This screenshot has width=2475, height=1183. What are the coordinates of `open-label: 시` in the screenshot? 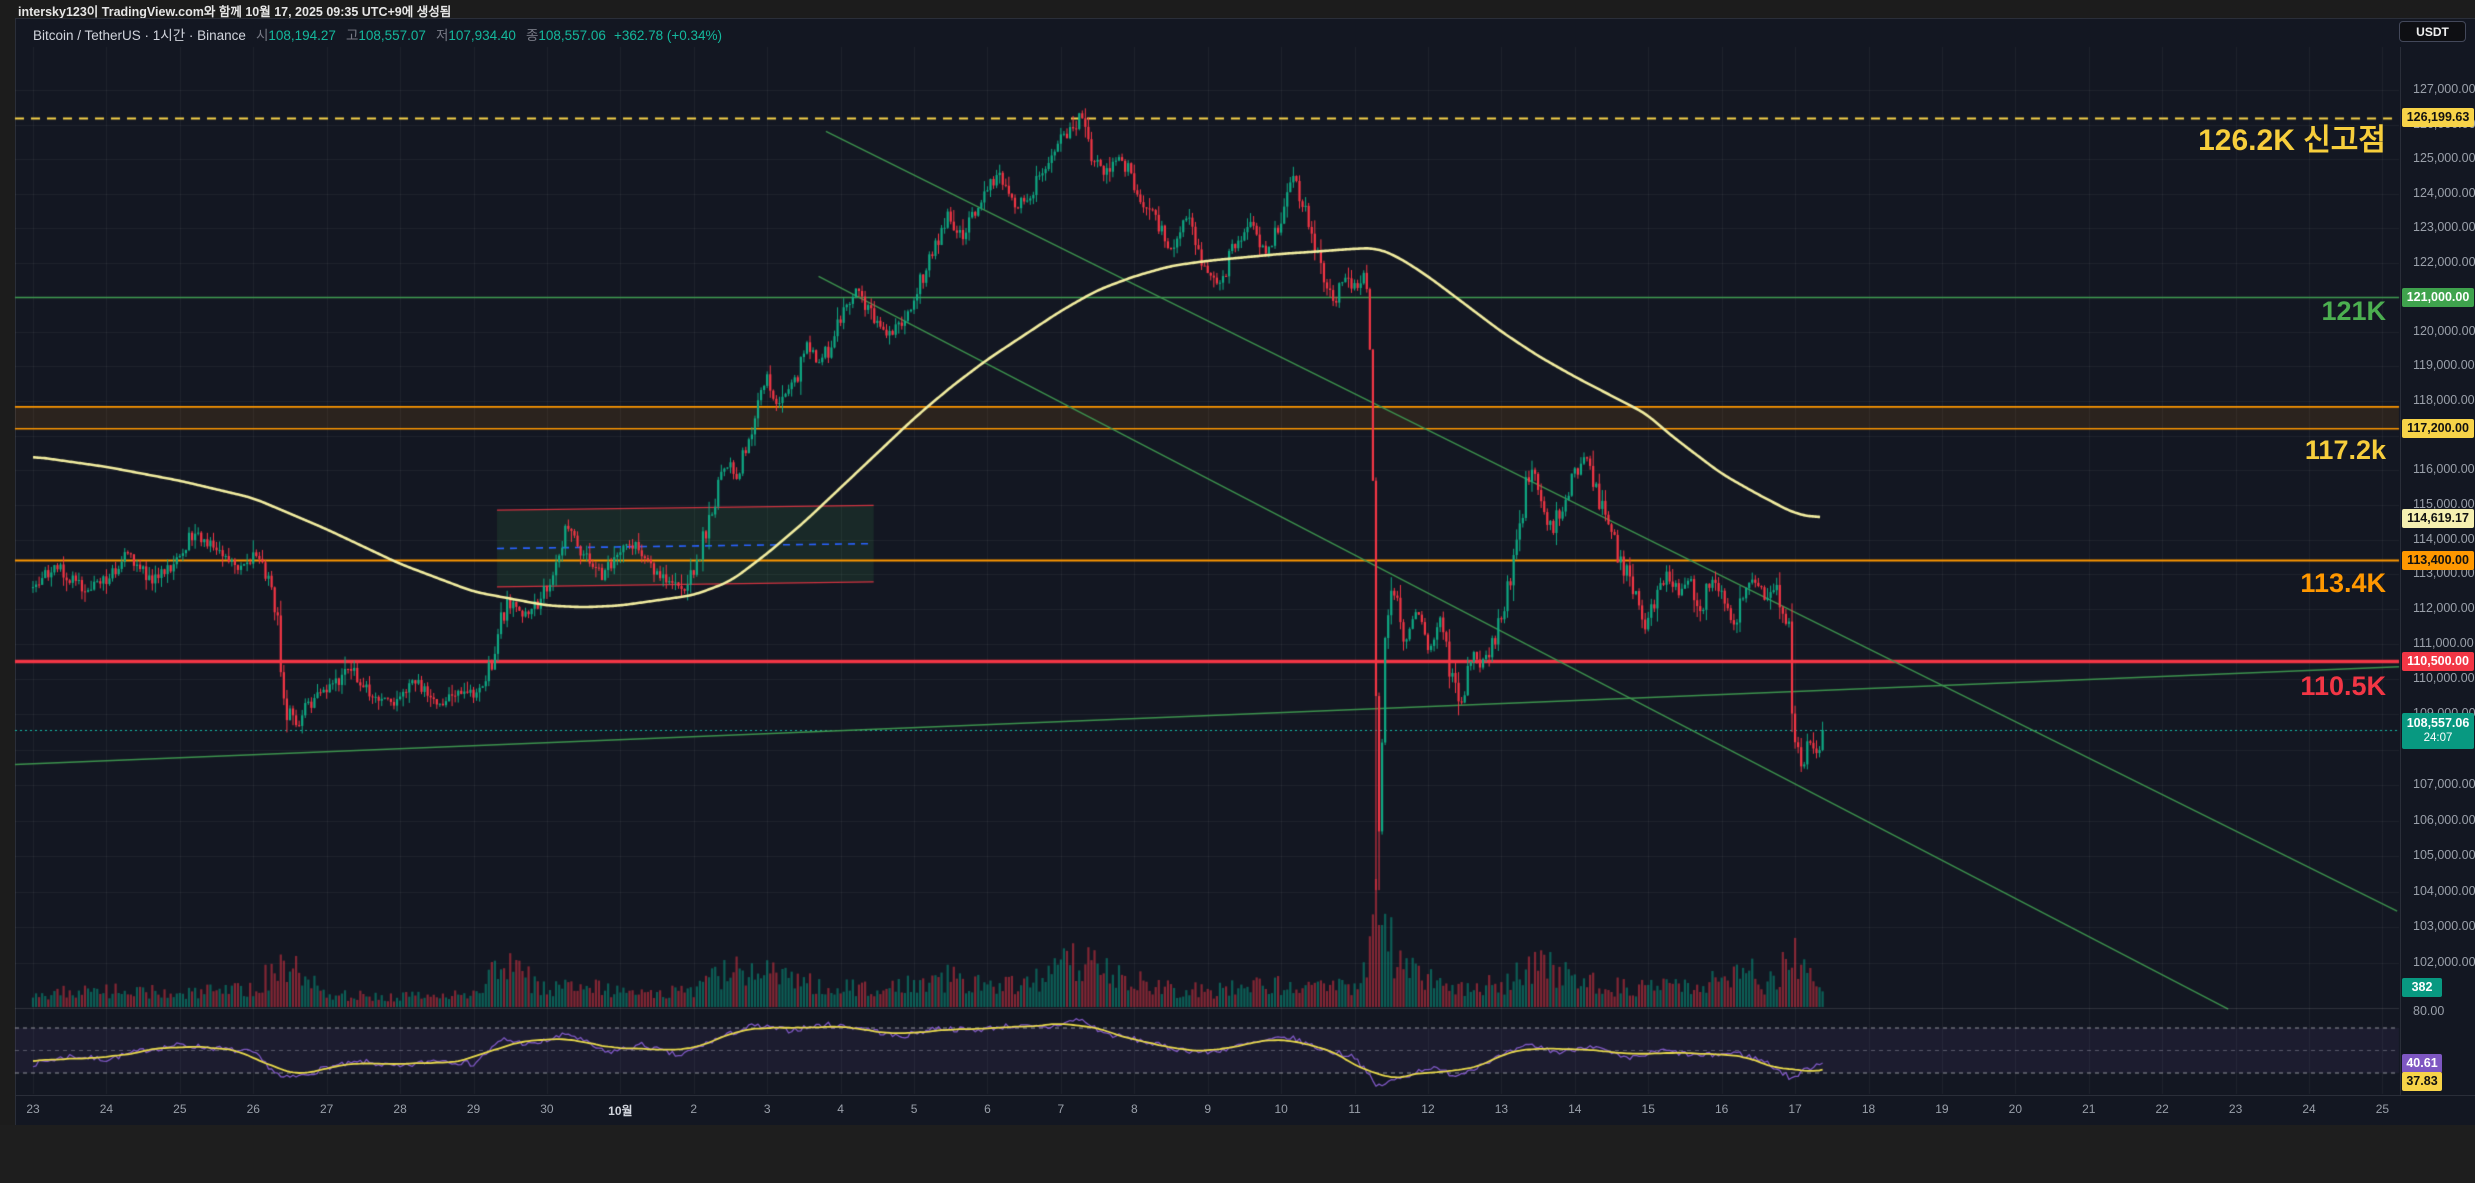 It's located at (262, 35).